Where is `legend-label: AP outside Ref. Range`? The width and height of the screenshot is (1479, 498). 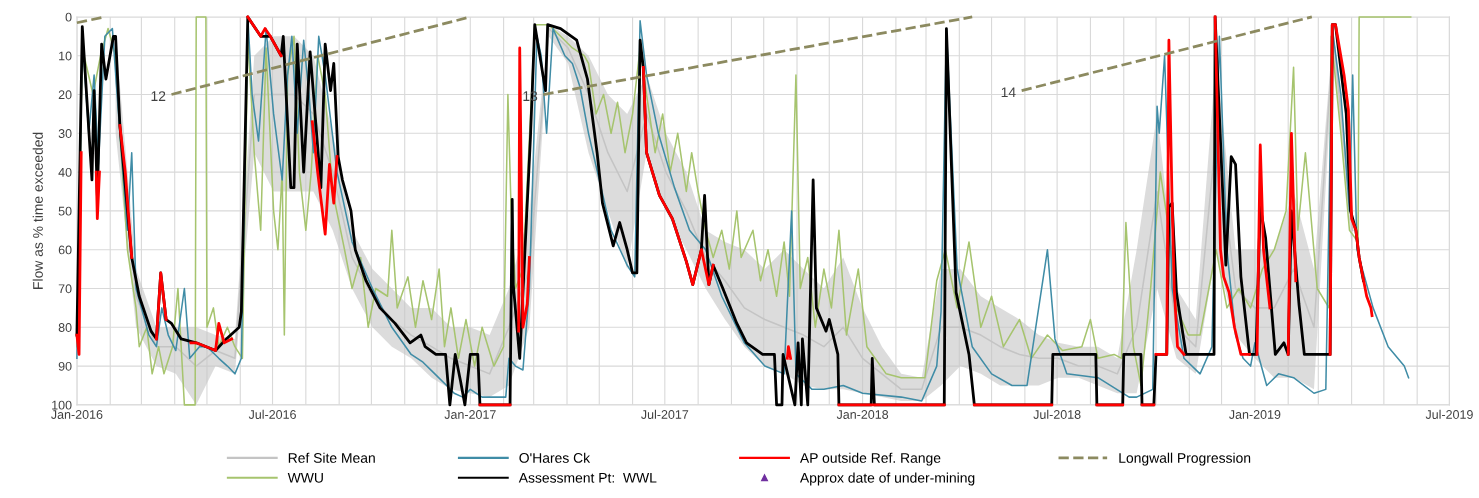 legend-label: AP outside Ref. Range is located at coordinates (870, 459).